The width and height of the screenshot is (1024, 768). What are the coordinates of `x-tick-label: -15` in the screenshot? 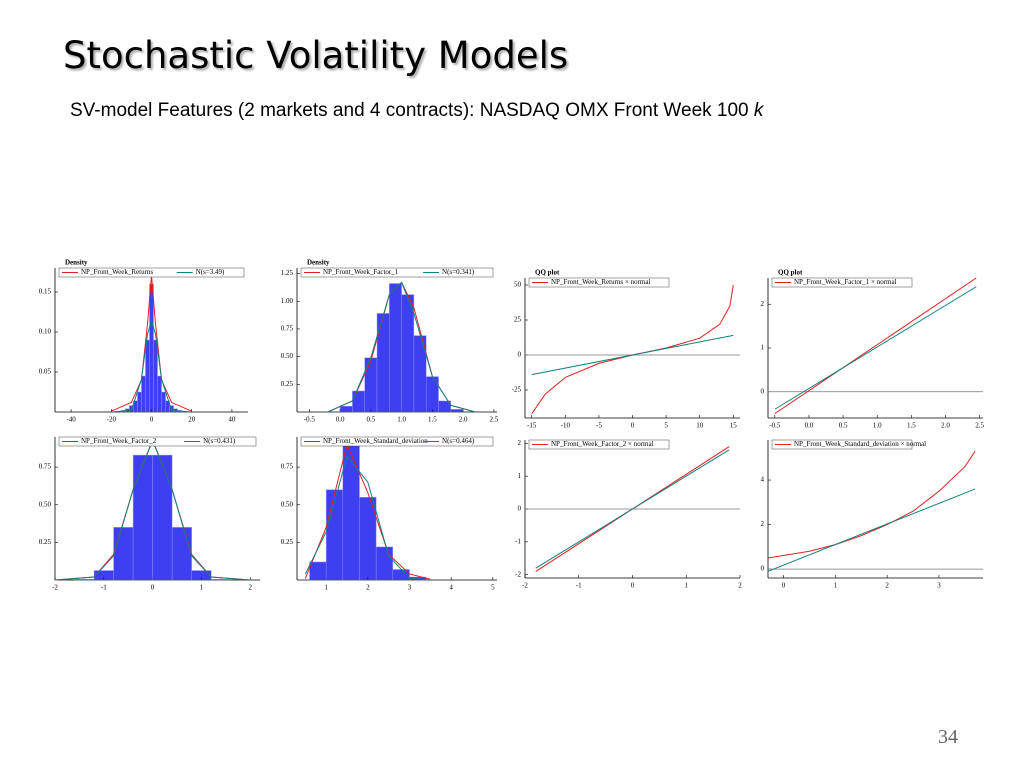 It's located at (532, 426).